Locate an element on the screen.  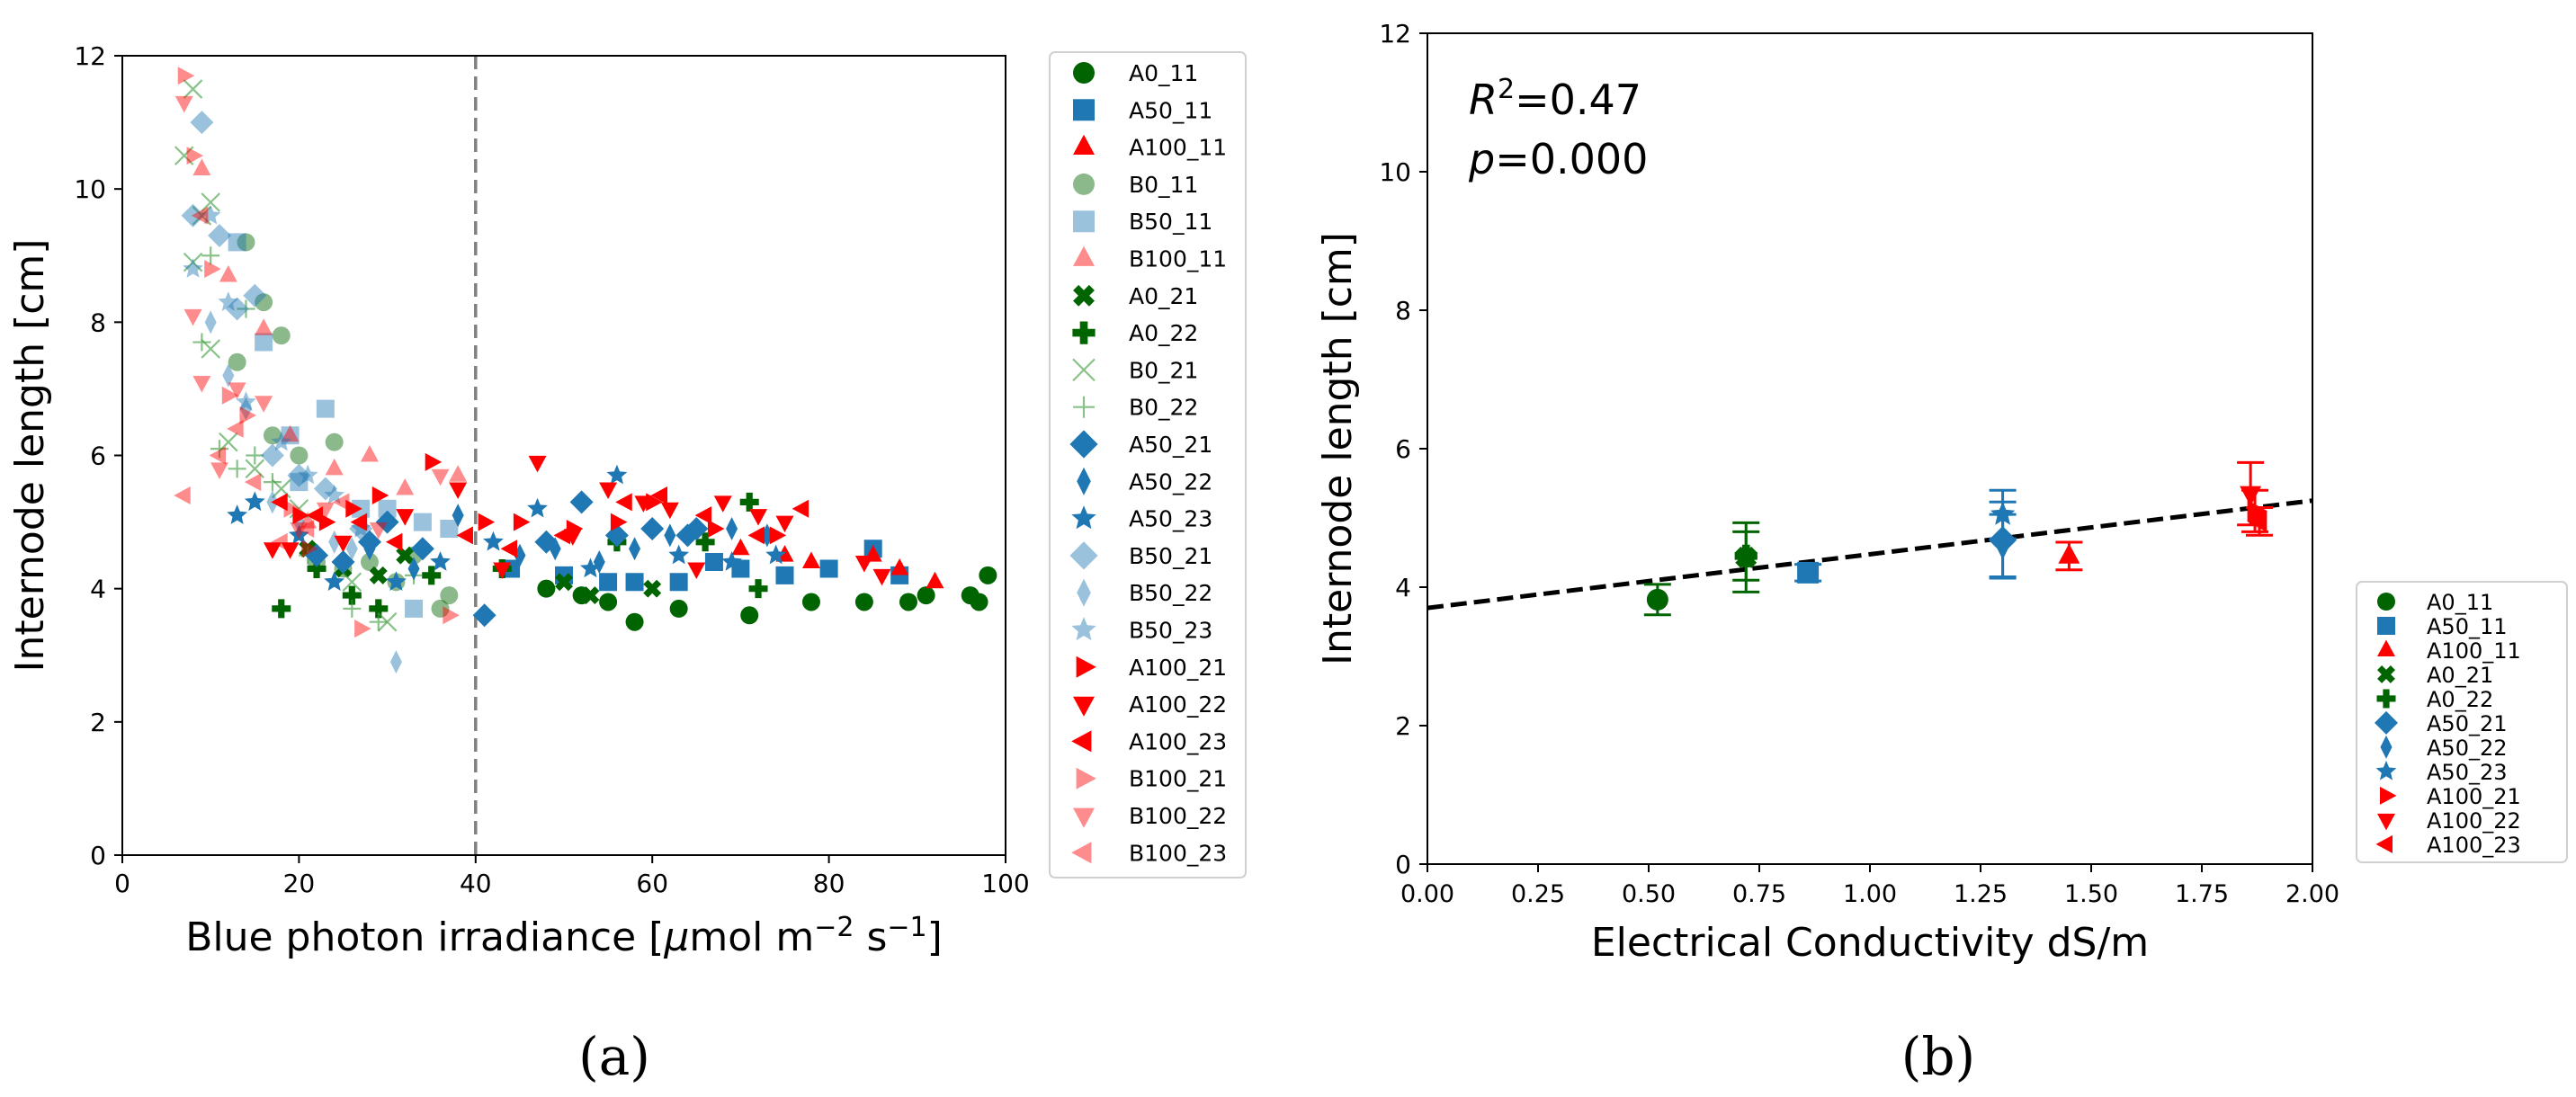
legend-label: A0_21 is located at coordinates (2460, 675).